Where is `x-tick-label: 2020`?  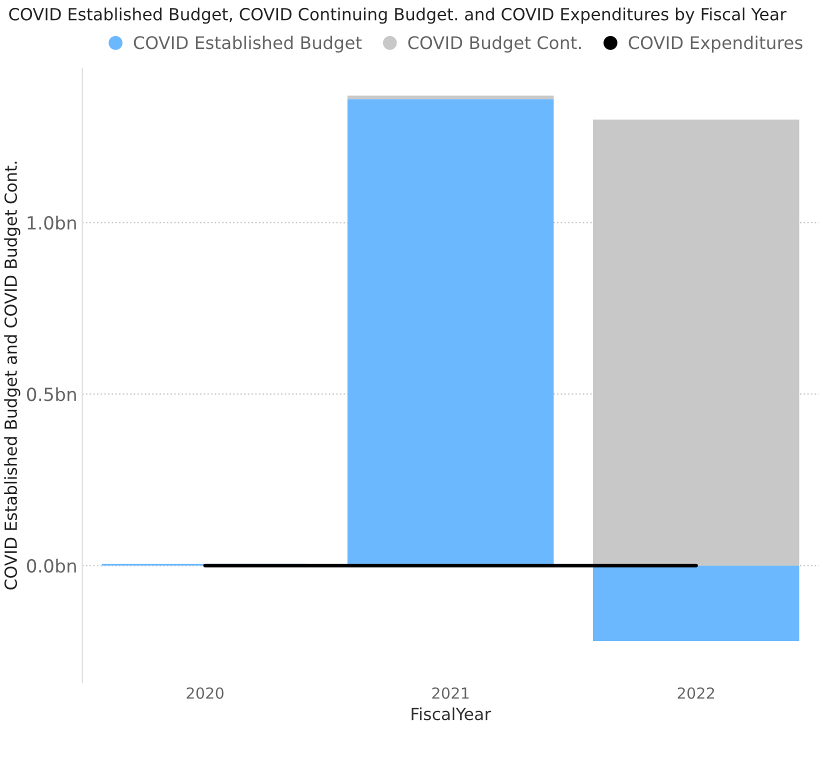 x-tick-label: 2020 is located at coordinates (205, 693).